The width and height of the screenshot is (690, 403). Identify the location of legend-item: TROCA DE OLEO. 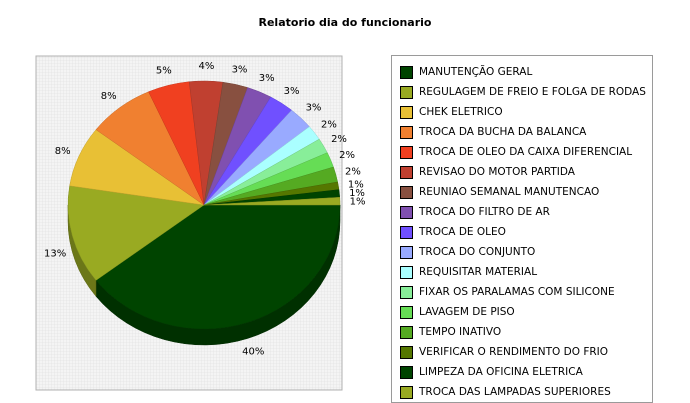
(453, 232).